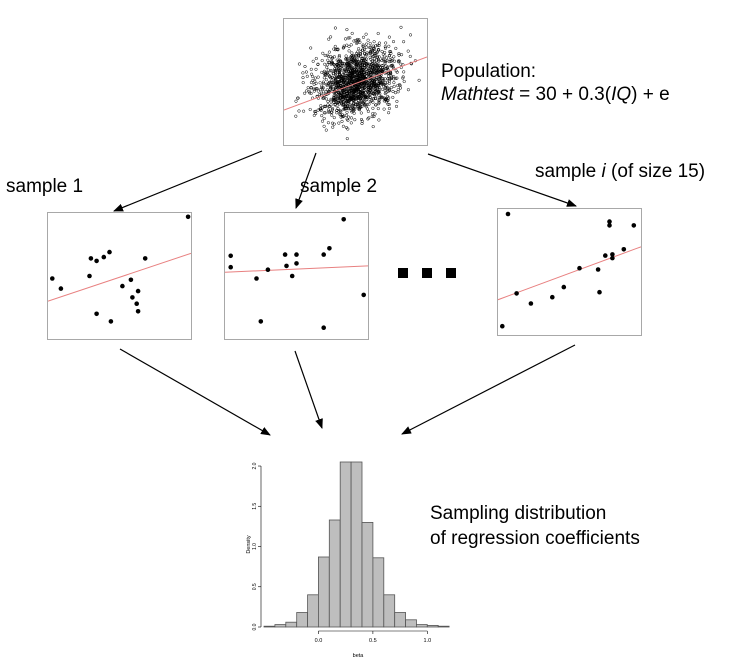  Describe the element at coordinates (568, 171) in the screenshot. I see `sample-i-prefix: sample` at that location.